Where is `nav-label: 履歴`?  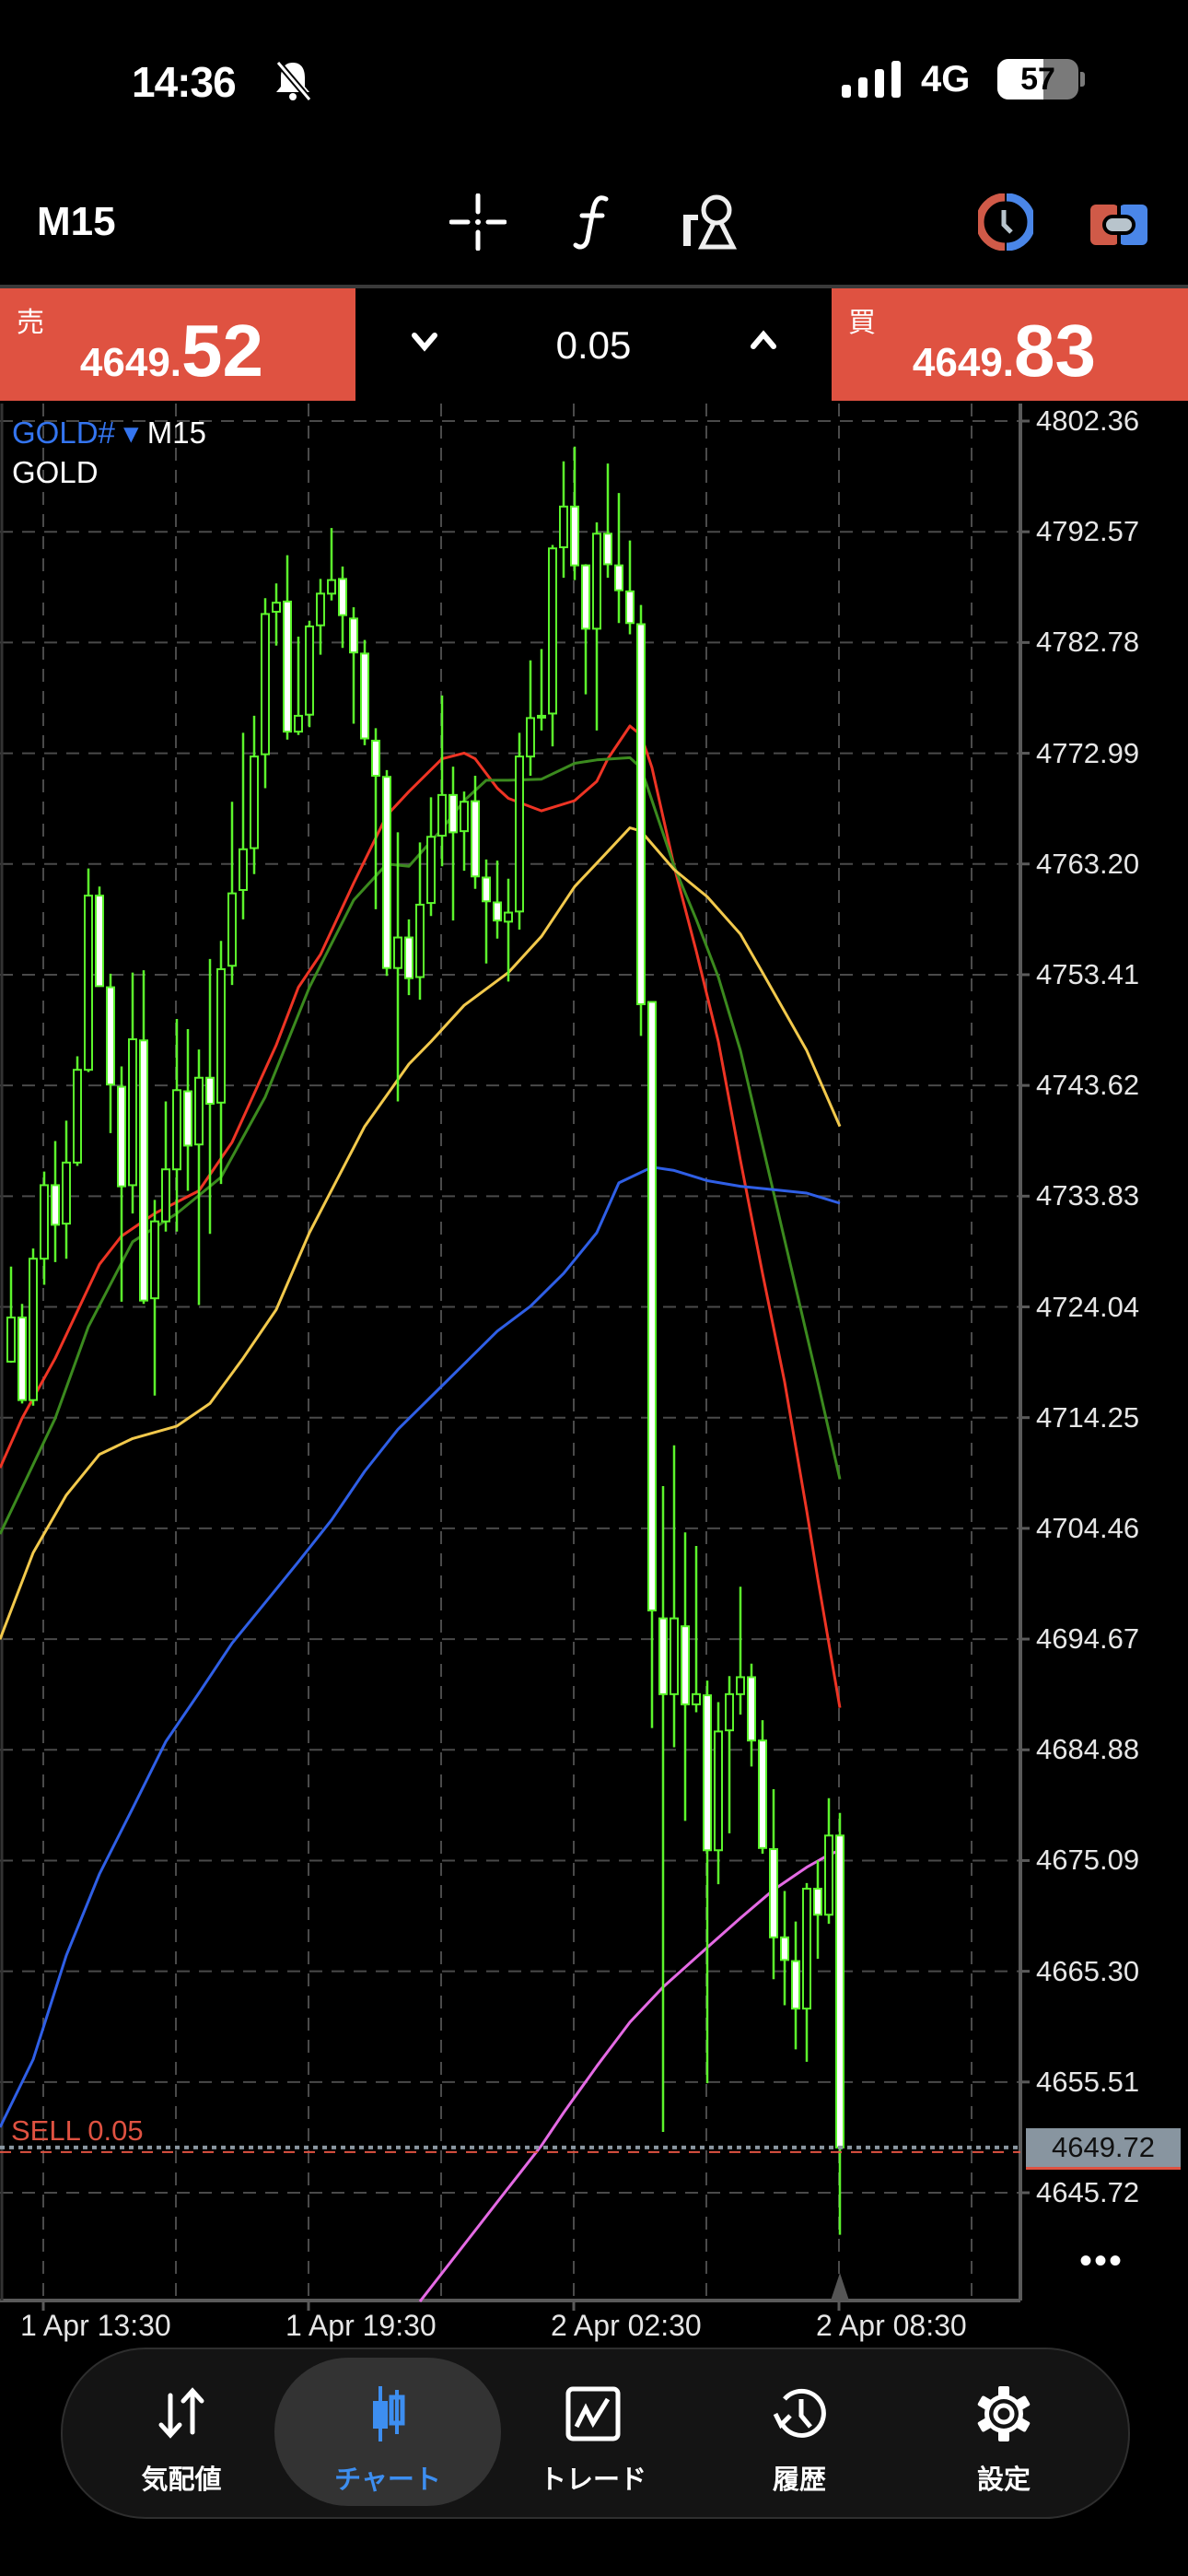 nav-label: 履歴 is located at coordinates (799, 2480).